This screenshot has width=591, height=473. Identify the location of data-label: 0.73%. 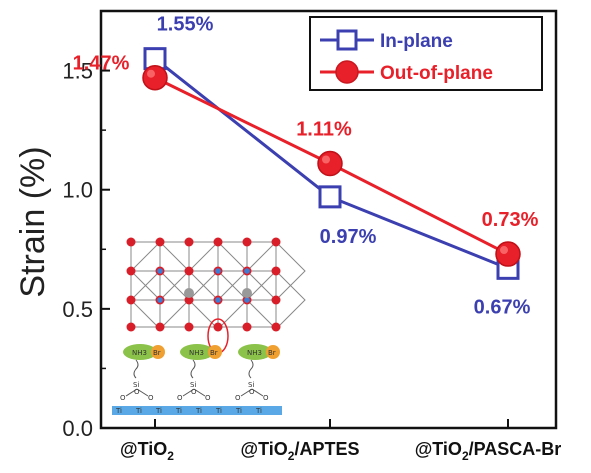
(510, 220).